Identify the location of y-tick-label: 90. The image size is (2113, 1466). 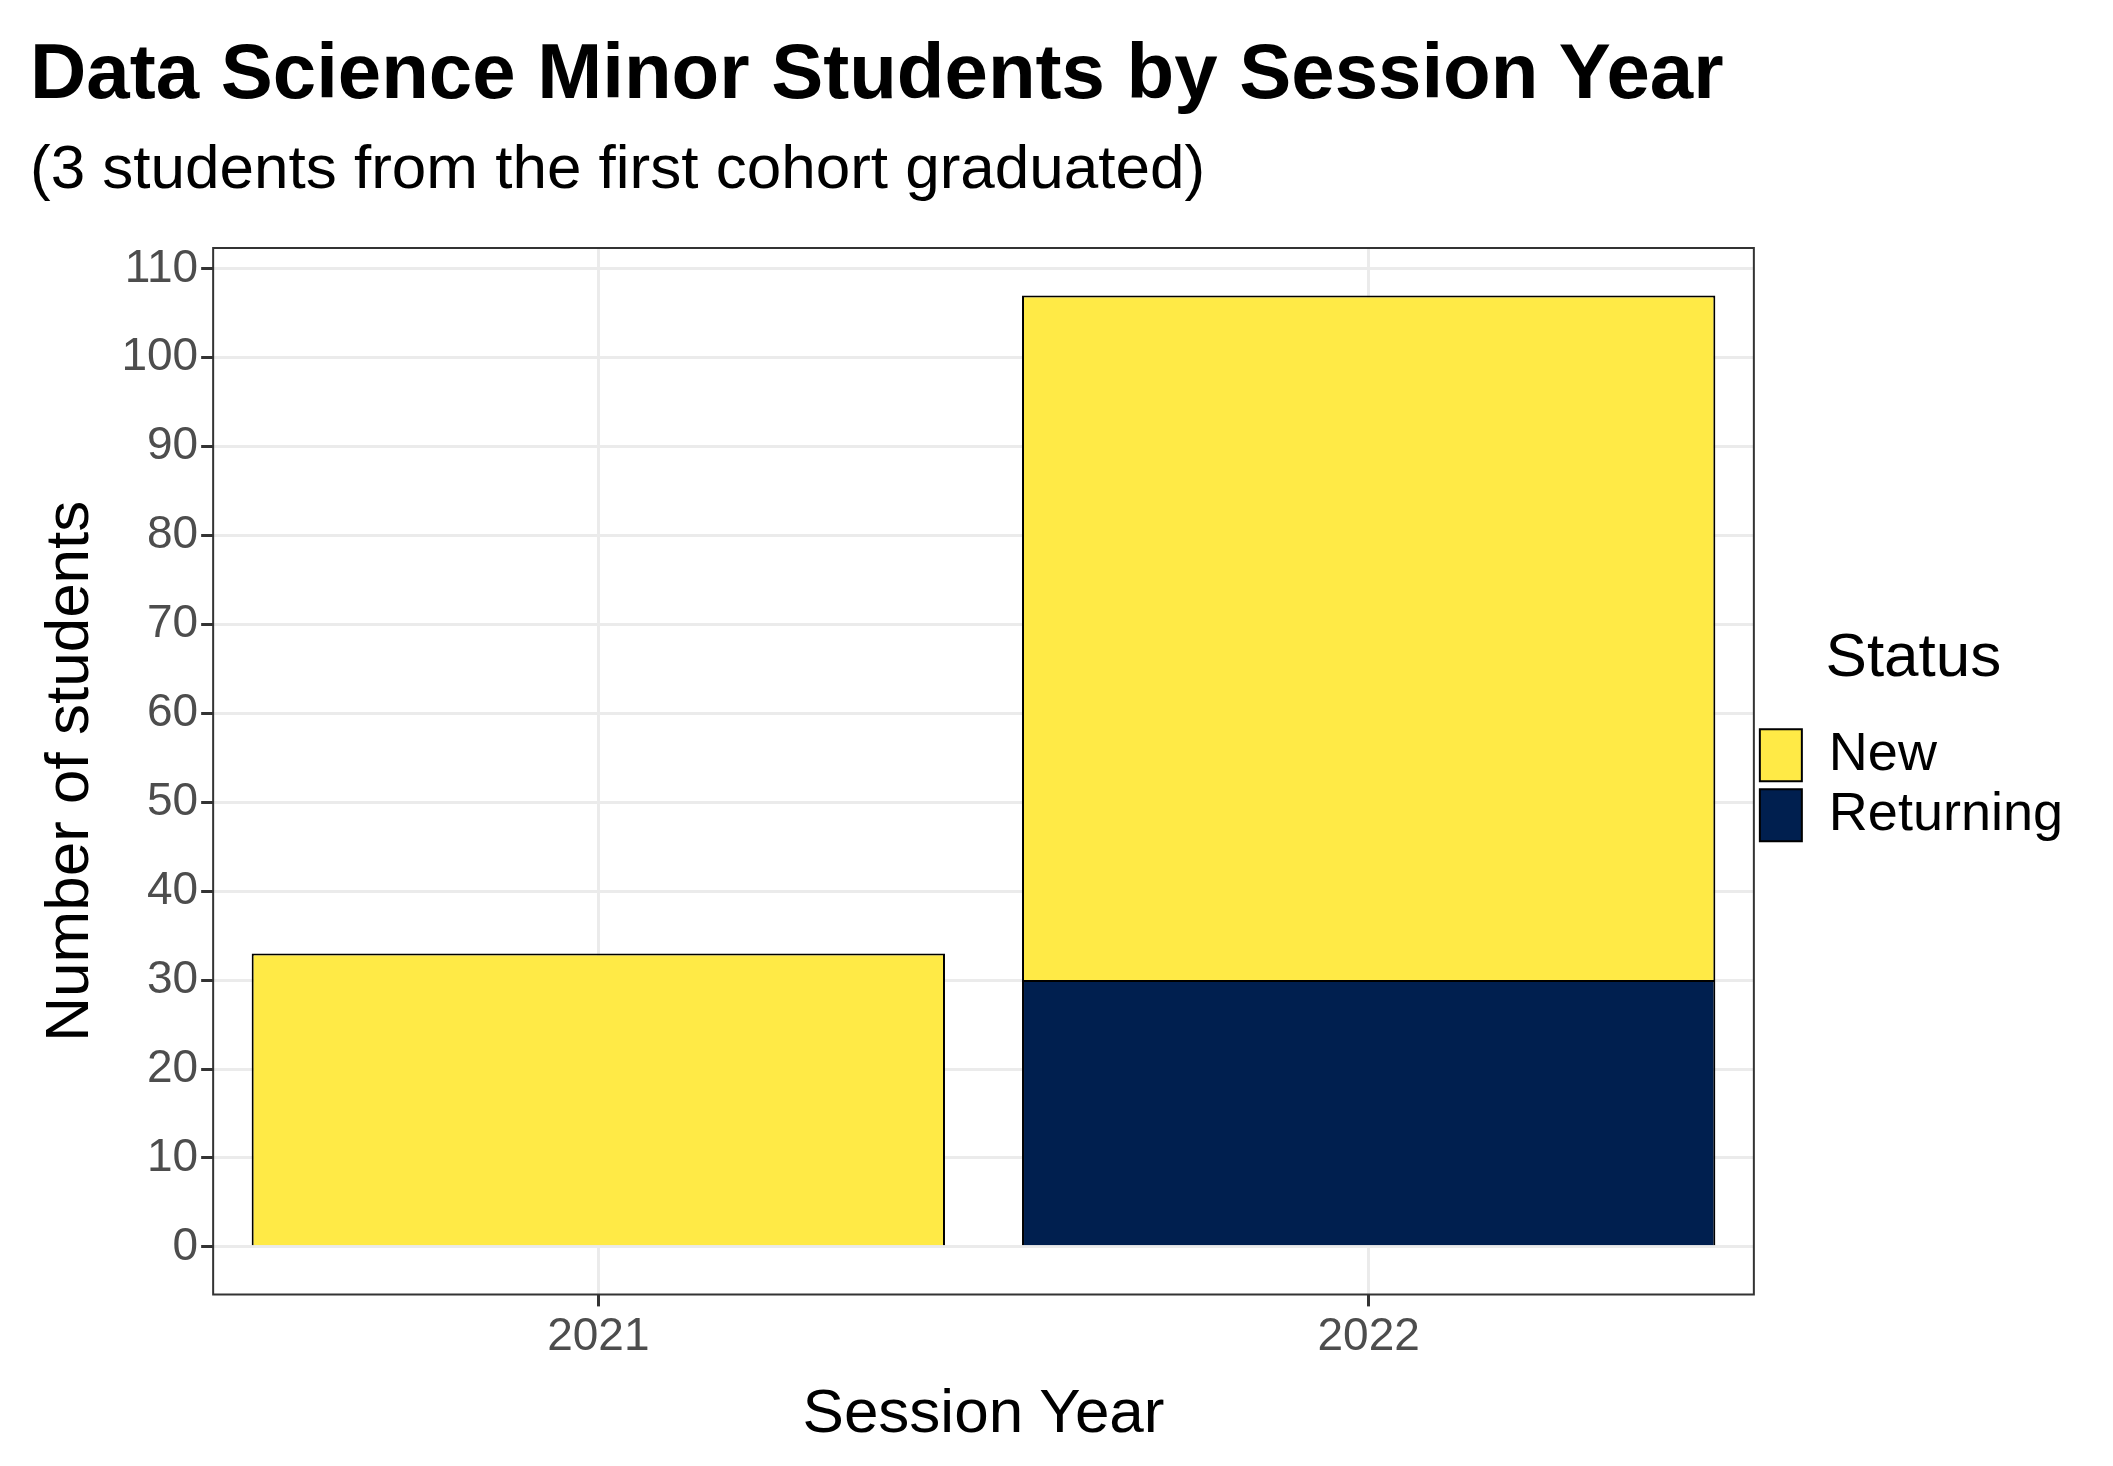
(172, 443).